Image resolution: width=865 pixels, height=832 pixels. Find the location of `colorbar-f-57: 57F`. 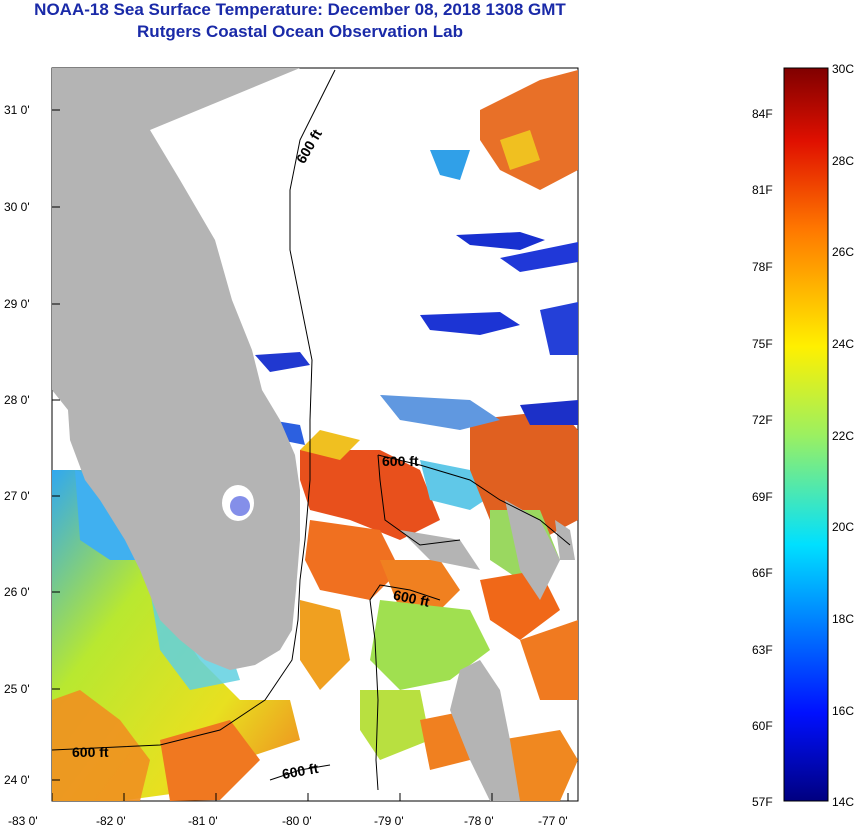

colorbar-f-57: 57F is located at coordinates (762, 802).